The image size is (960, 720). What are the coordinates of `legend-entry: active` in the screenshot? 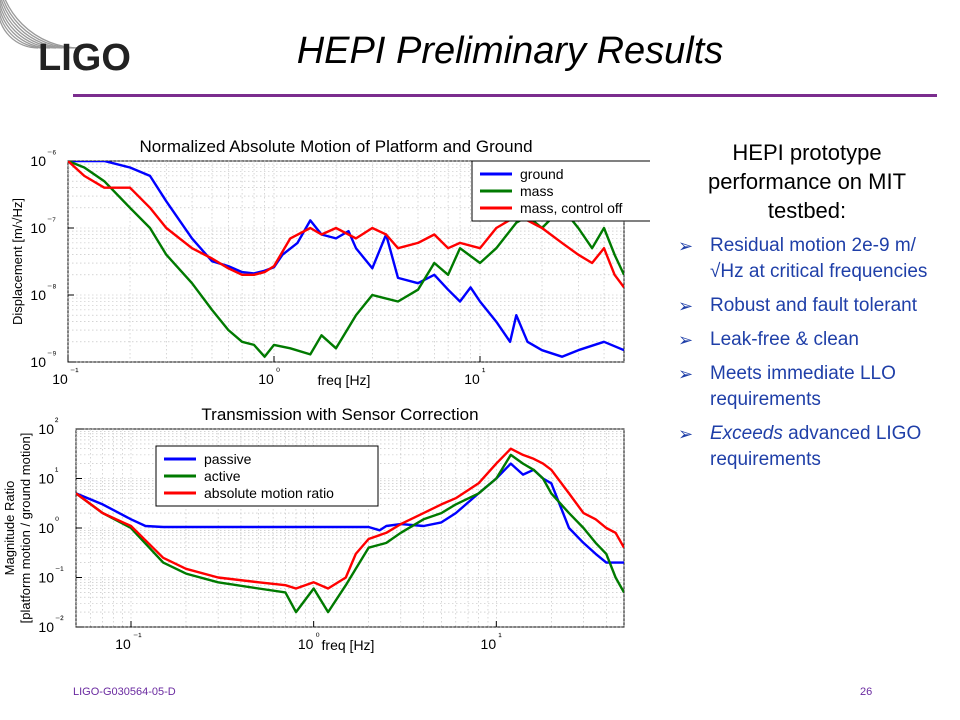 It's located at (222, 476).